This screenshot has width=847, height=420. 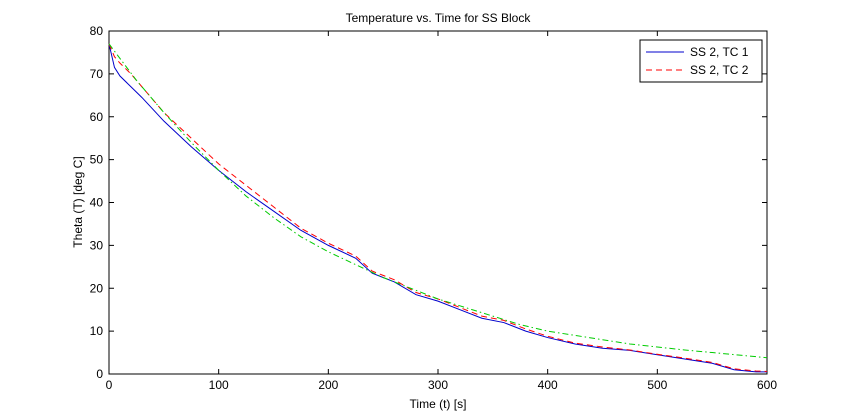 What do you see at coordinates (97, 74) in the screenshot?
I see `y-tick-label: 70` at bounding box center [97, 74].